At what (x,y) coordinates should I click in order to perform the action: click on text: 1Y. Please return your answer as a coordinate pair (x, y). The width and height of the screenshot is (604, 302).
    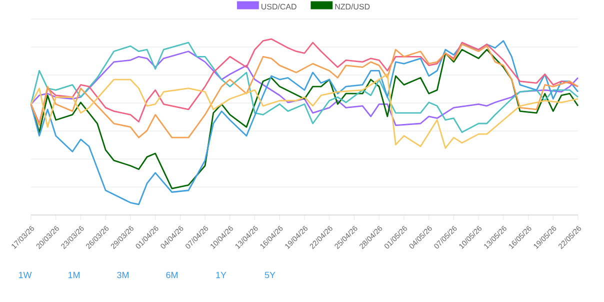
    Looking at the image, I should click on (221, 275).